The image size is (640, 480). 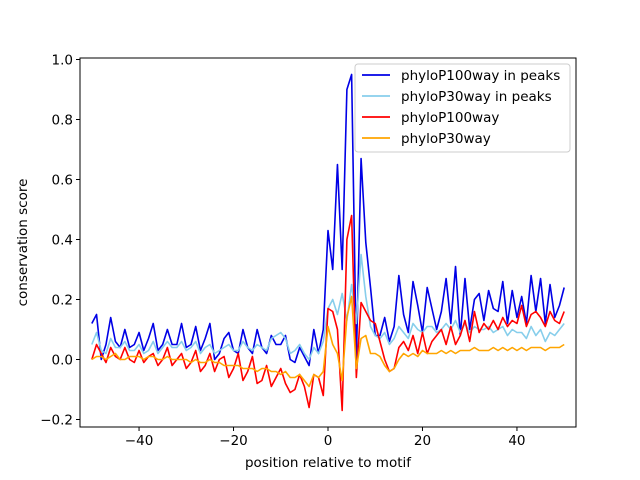 What do you see at coordinates (450, 118) in the screenshot?
I see `legend-label-phylop100way: phyloP100way` at bounding box center [450, 118].